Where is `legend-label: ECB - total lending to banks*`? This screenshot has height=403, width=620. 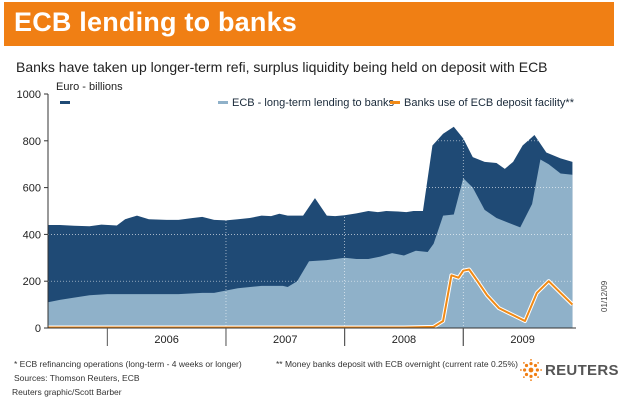
legend-label: ECB - total lending to banks* is located at coordinates (144, 103).